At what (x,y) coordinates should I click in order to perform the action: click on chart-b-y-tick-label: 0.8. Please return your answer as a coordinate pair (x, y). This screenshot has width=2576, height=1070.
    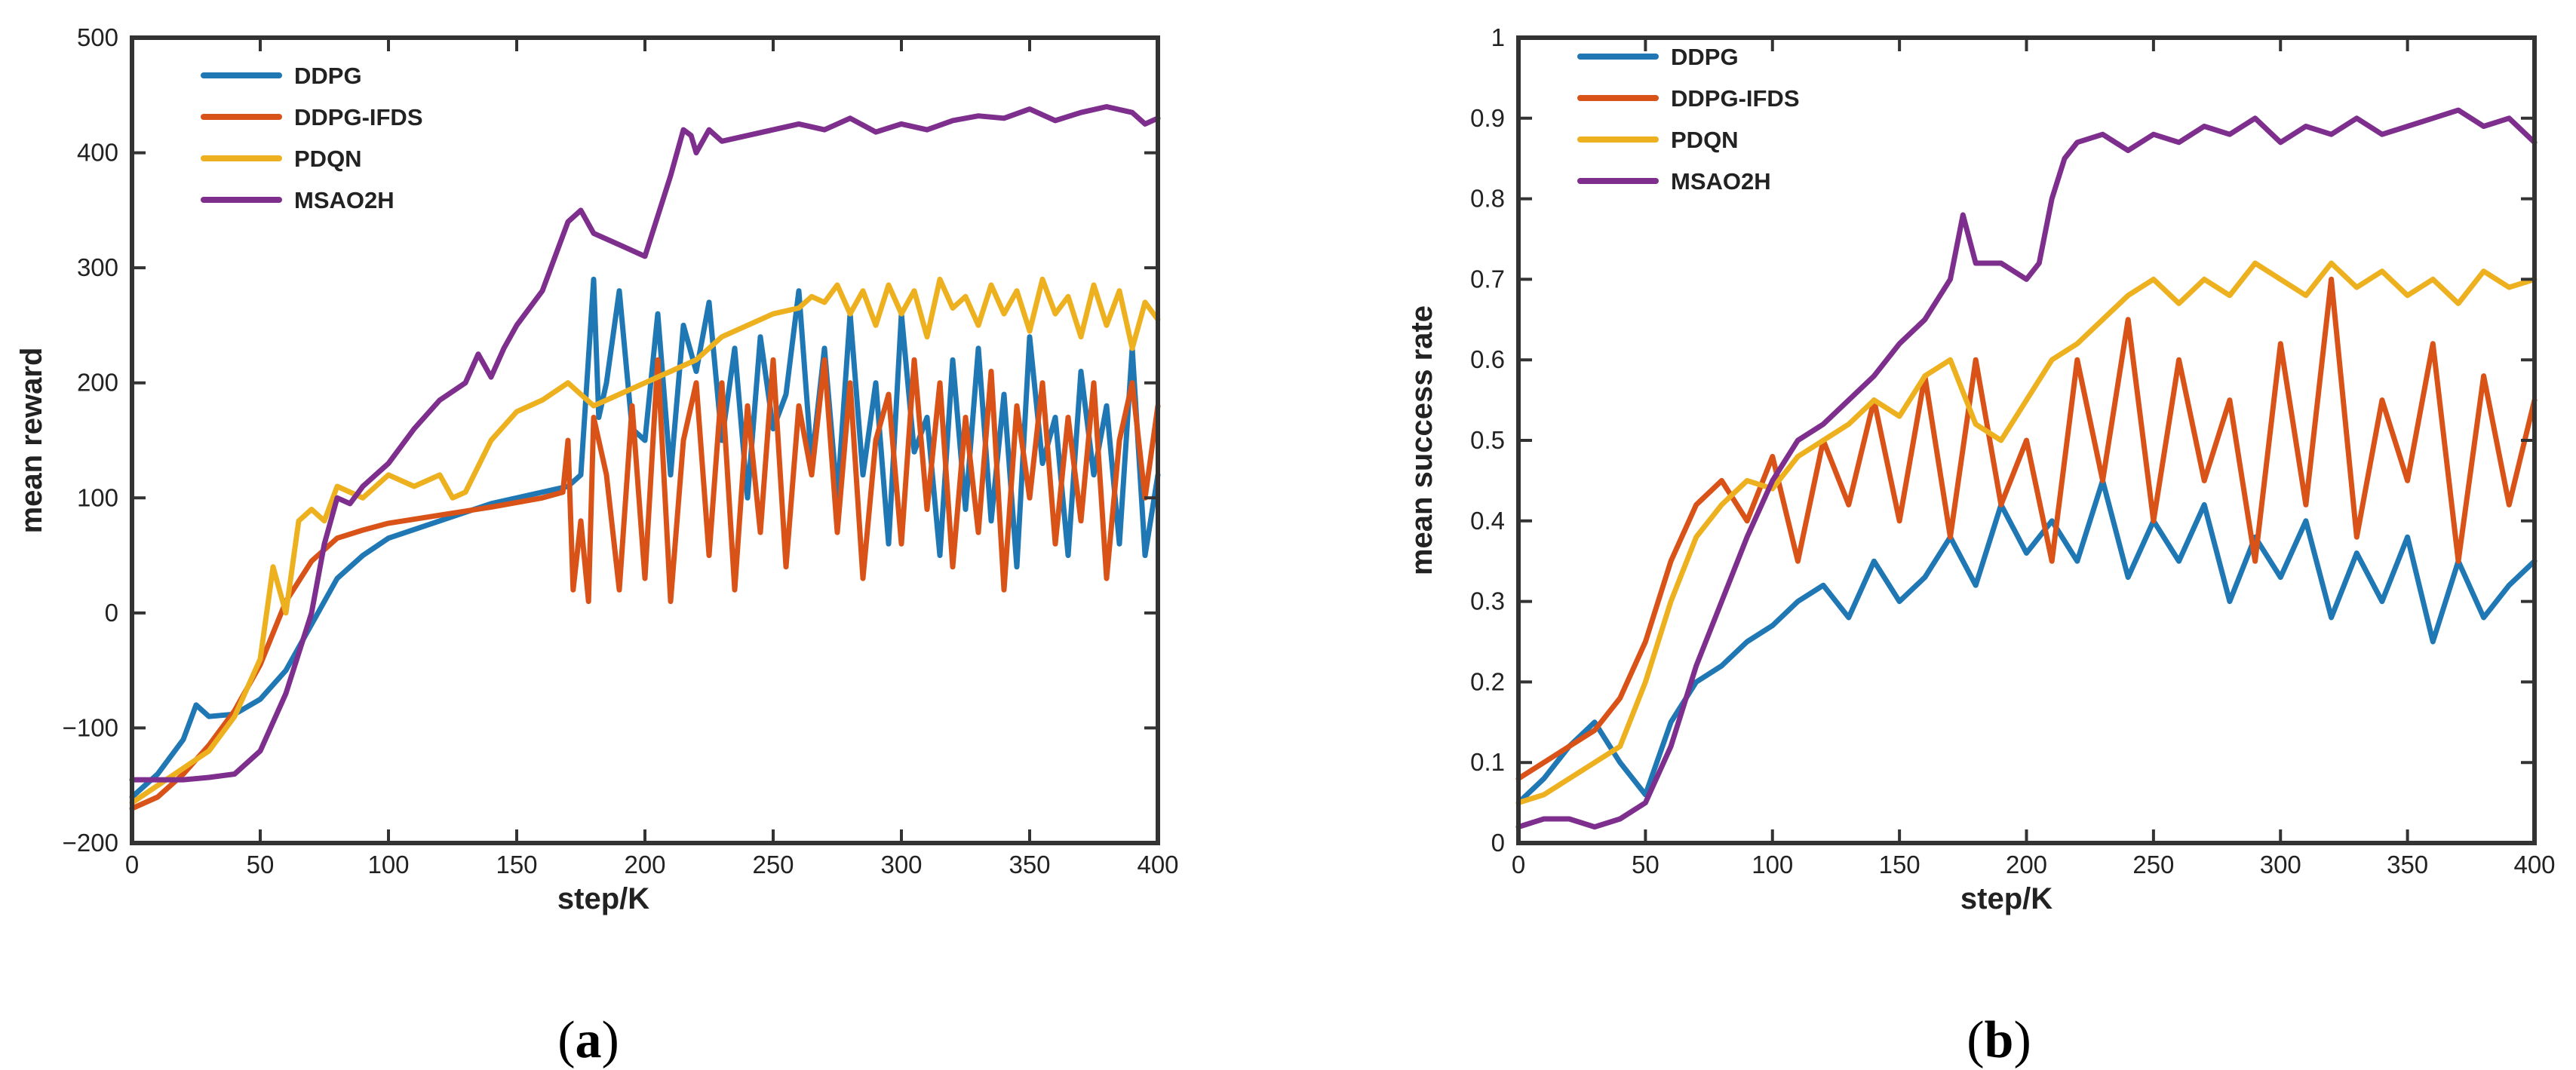
    Looking at the image, I should click on (1487, 199).